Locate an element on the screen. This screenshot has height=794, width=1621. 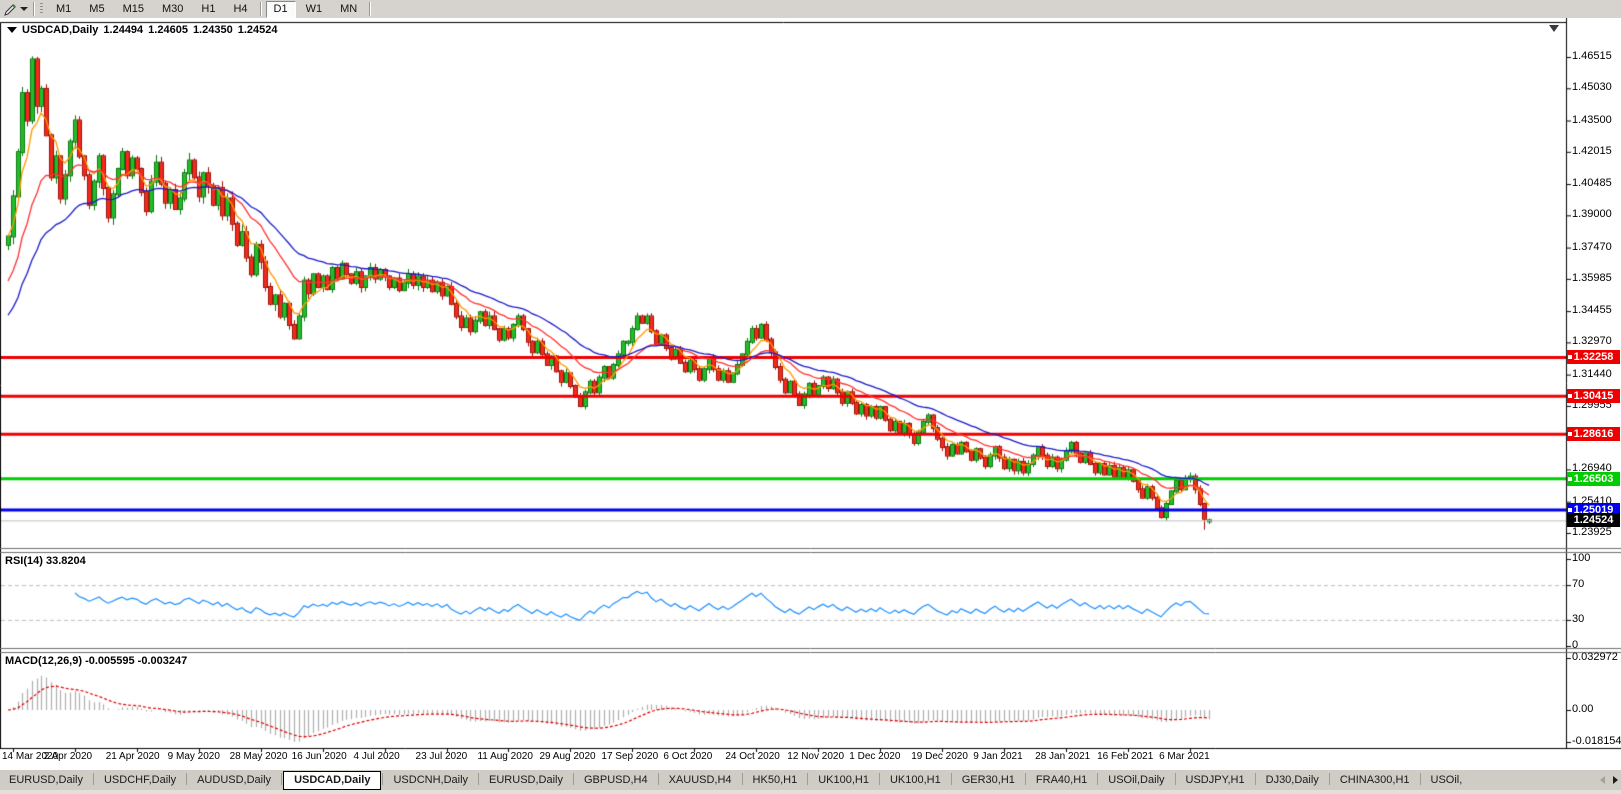
timeframe-toolbar: M1 M5 M15 M30 H1 H4 D1 W1 MN is located at coordinates (810, 9).